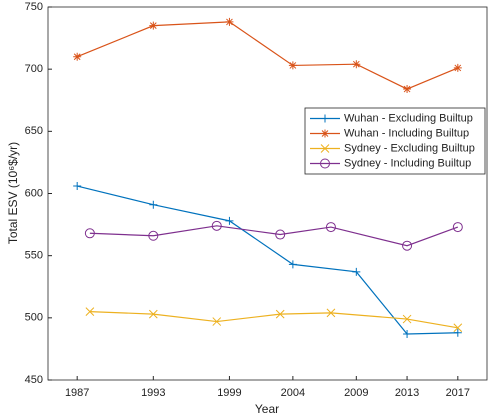 This screenshot has width=500, height=420. Describe the element at coordinates (153, 393) in the screenshot. I see `x-tick-label: 1993` at that location.